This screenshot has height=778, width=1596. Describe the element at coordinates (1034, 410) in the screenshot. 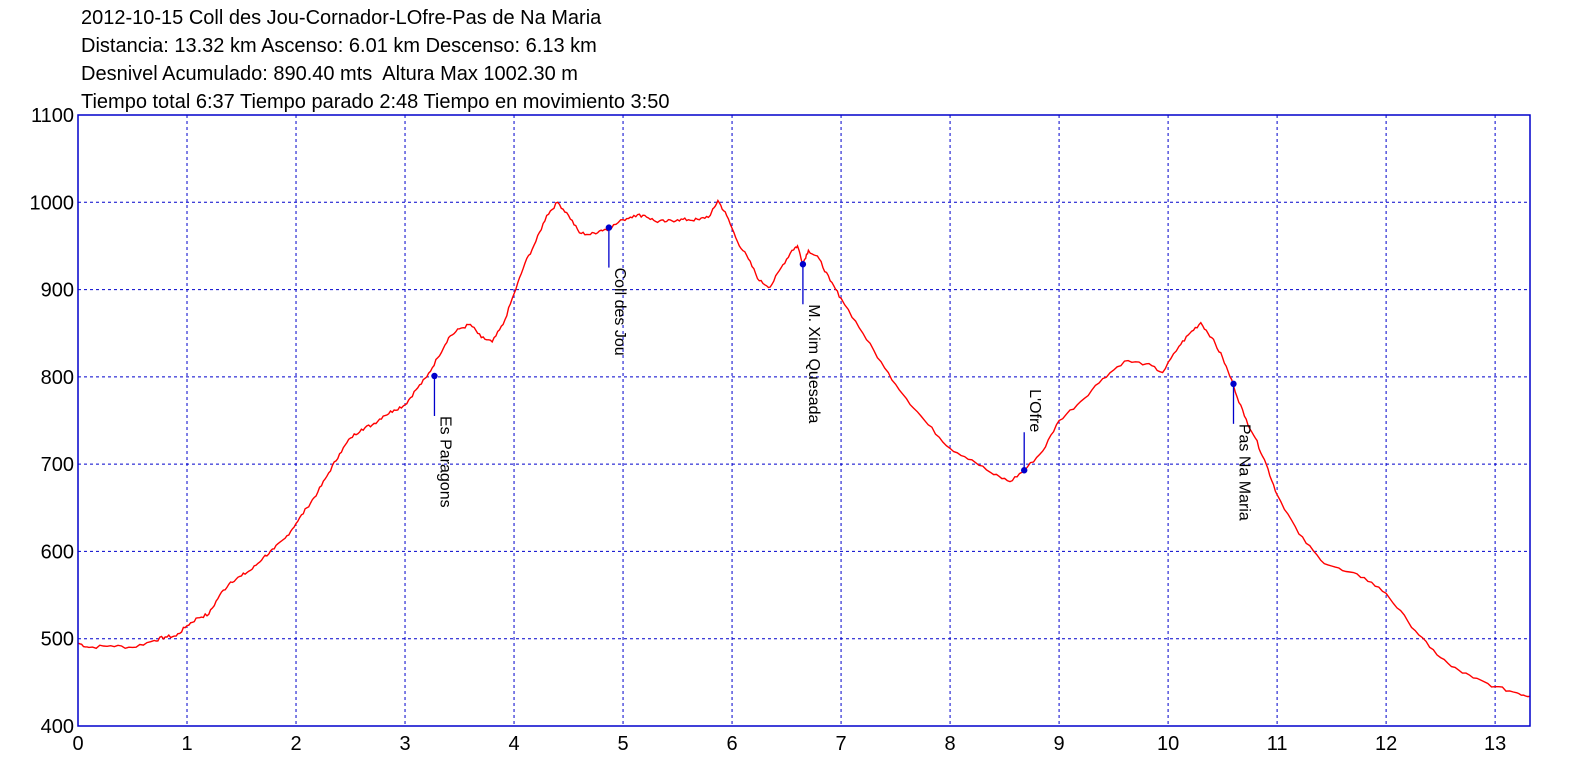

I see `waypoint-label: L'Ofre` at that location.